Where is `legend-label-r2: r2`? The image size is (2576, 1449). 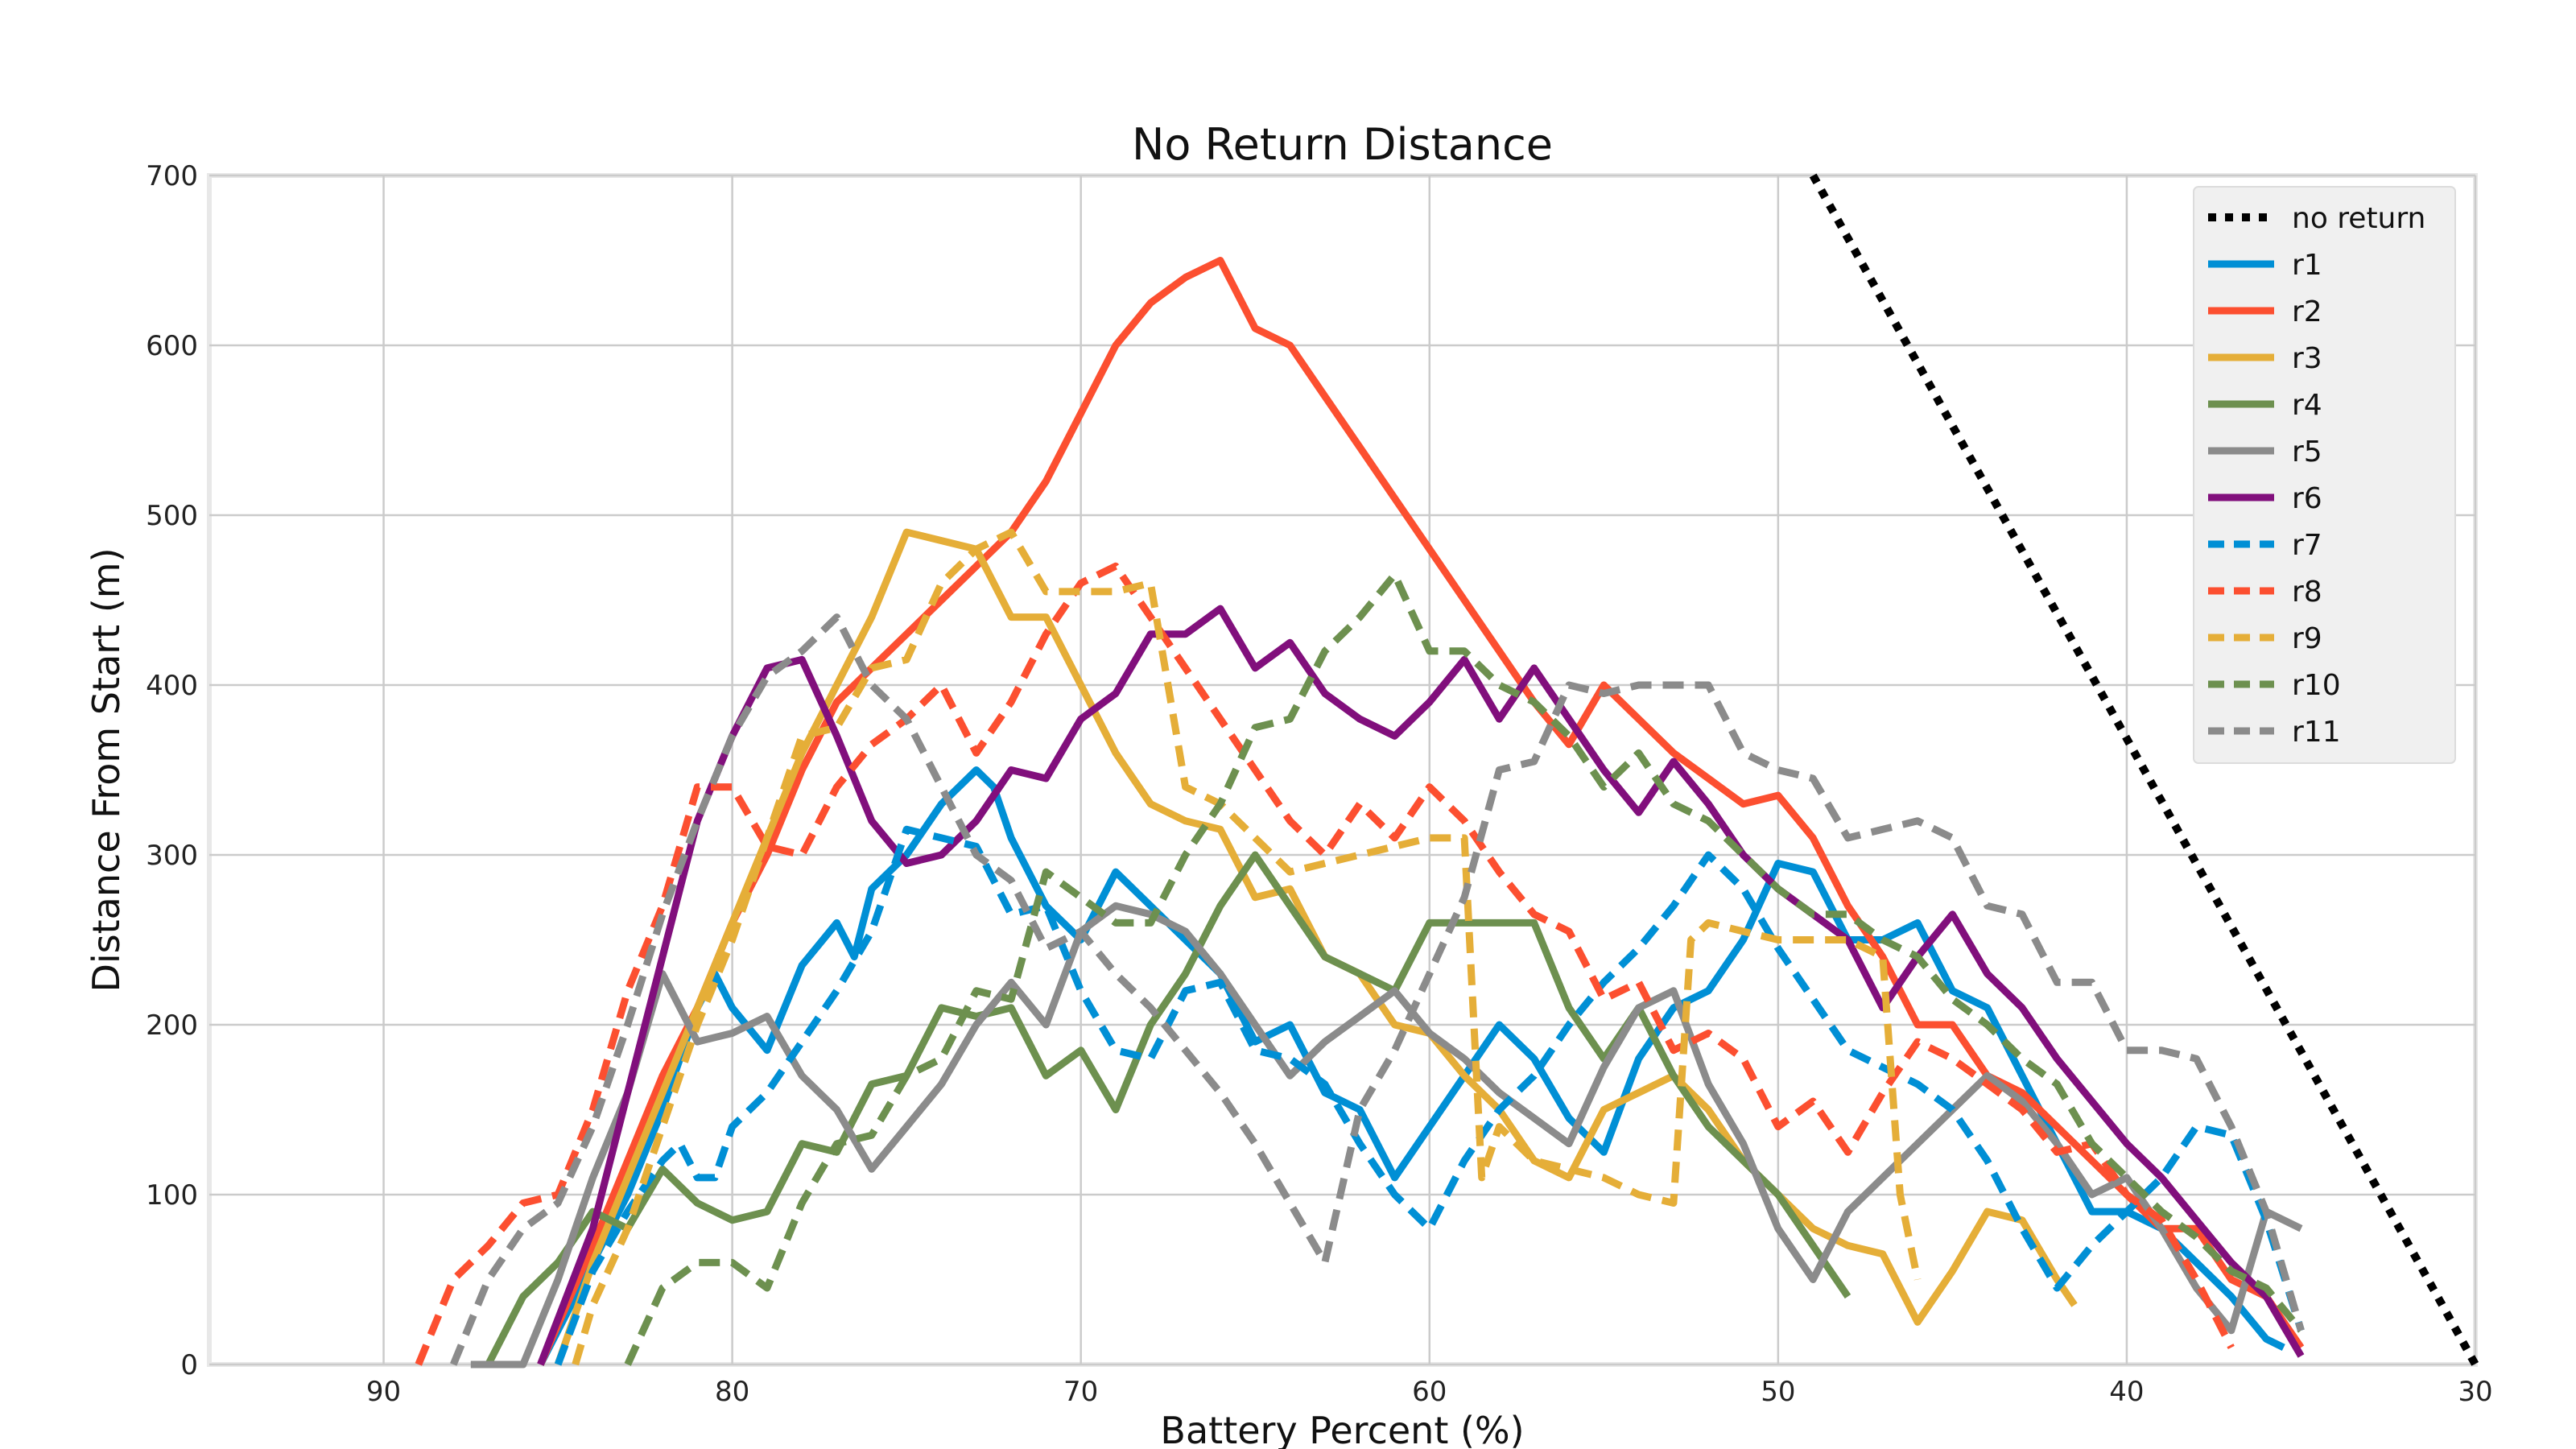
legend-label-r2: r2 is located at coordinates (2307, 311).